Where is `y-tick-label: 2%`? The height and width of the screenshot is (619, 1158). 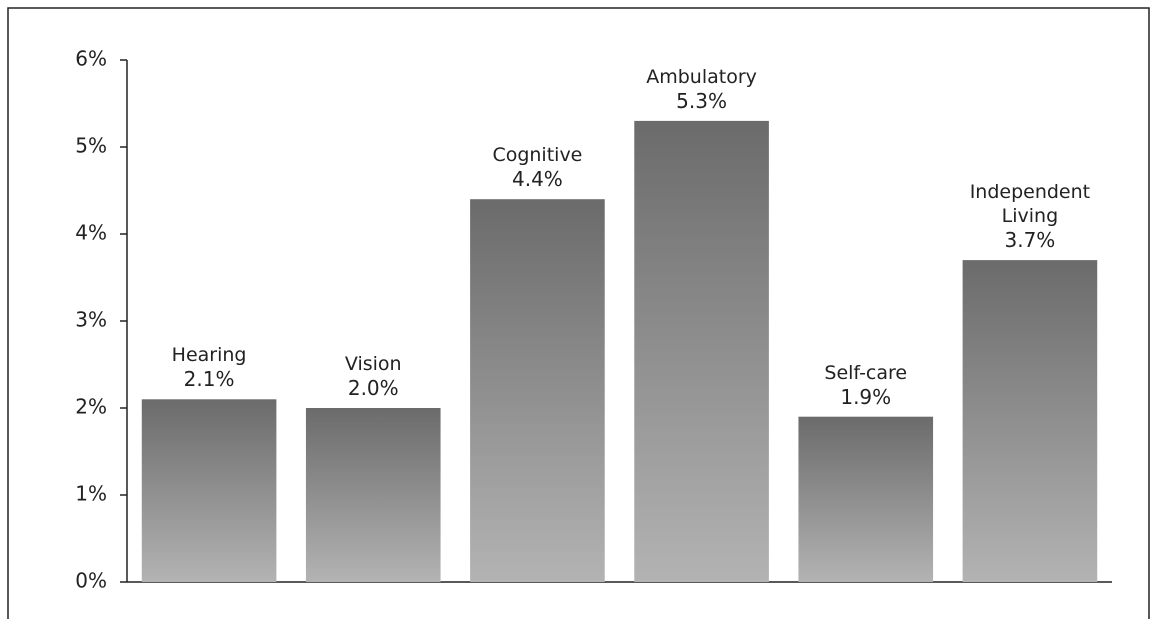 y-tick-label: 2% is located at coordinates (91, 407).